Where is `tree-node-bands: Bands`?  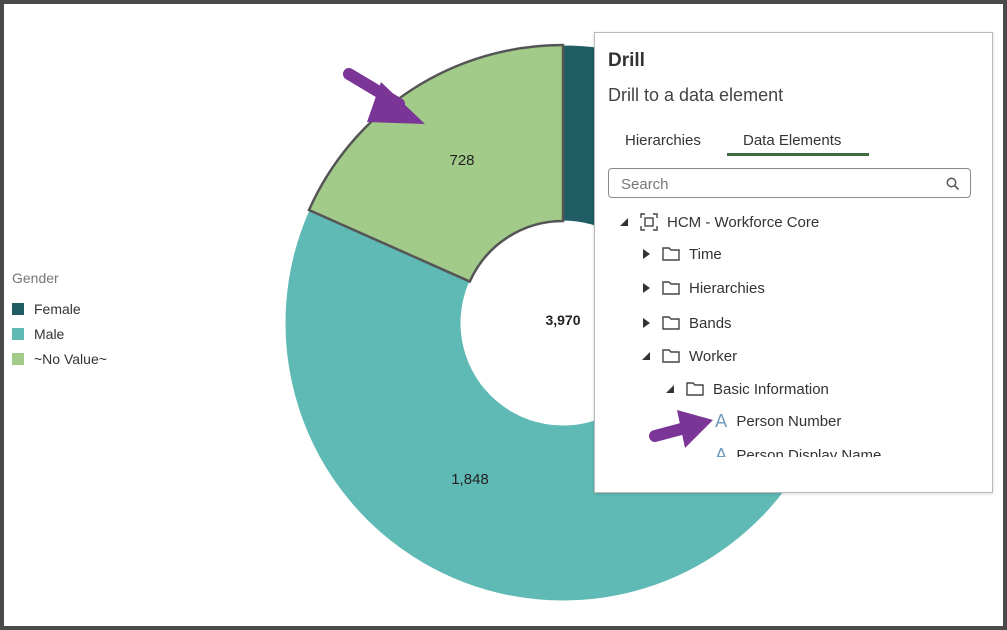 tree-node-bands: Bands is located at coordinates (685, 323).